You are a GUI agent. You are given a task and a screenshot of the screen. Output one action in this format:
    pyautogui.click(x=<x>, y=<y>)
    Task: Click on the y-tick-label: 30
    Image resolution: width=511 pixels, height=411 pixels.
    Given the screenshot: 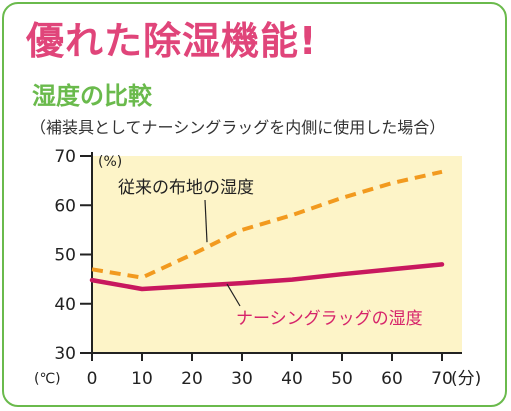 What is the action you would take?
    pyautogui.click(x=65, y=354)
    